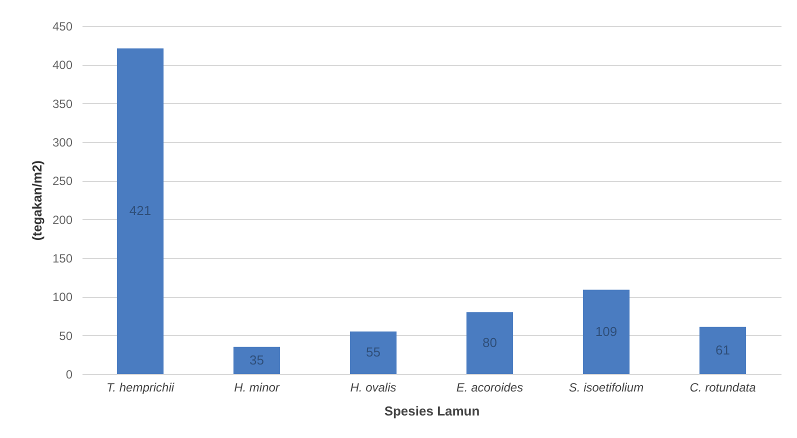 The width and height of the screenshot is (797, 438). Describe the element at coordinates (62, 65) in the screenshot. I see `y-tick-label: 400` at that location.